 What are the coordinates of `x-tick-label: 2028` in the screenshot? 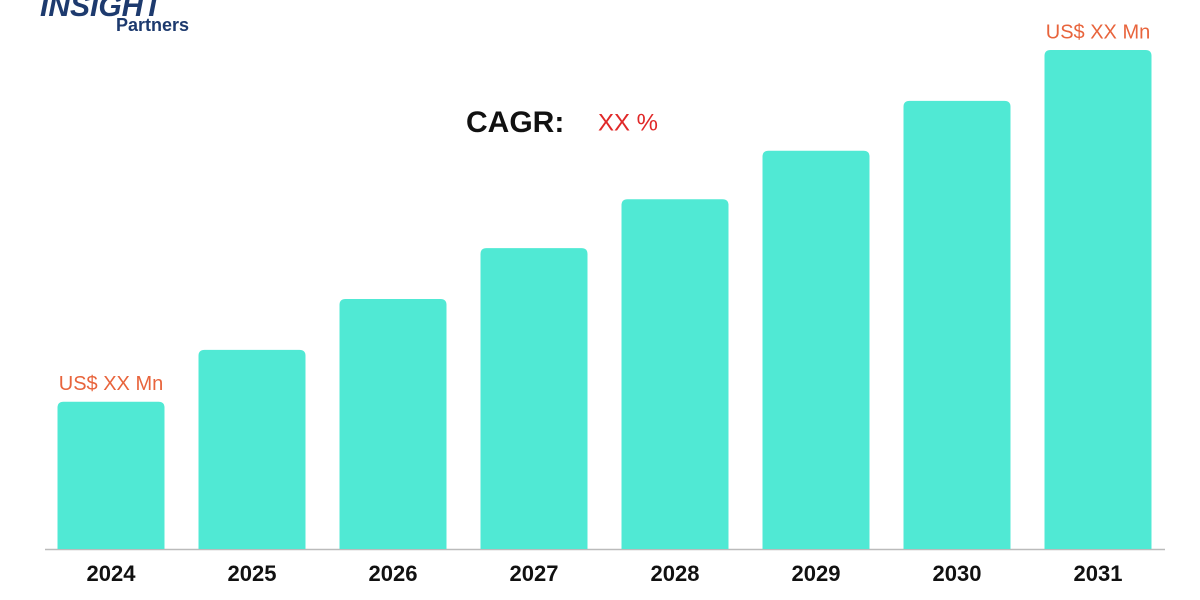 It's located at (675, 573).